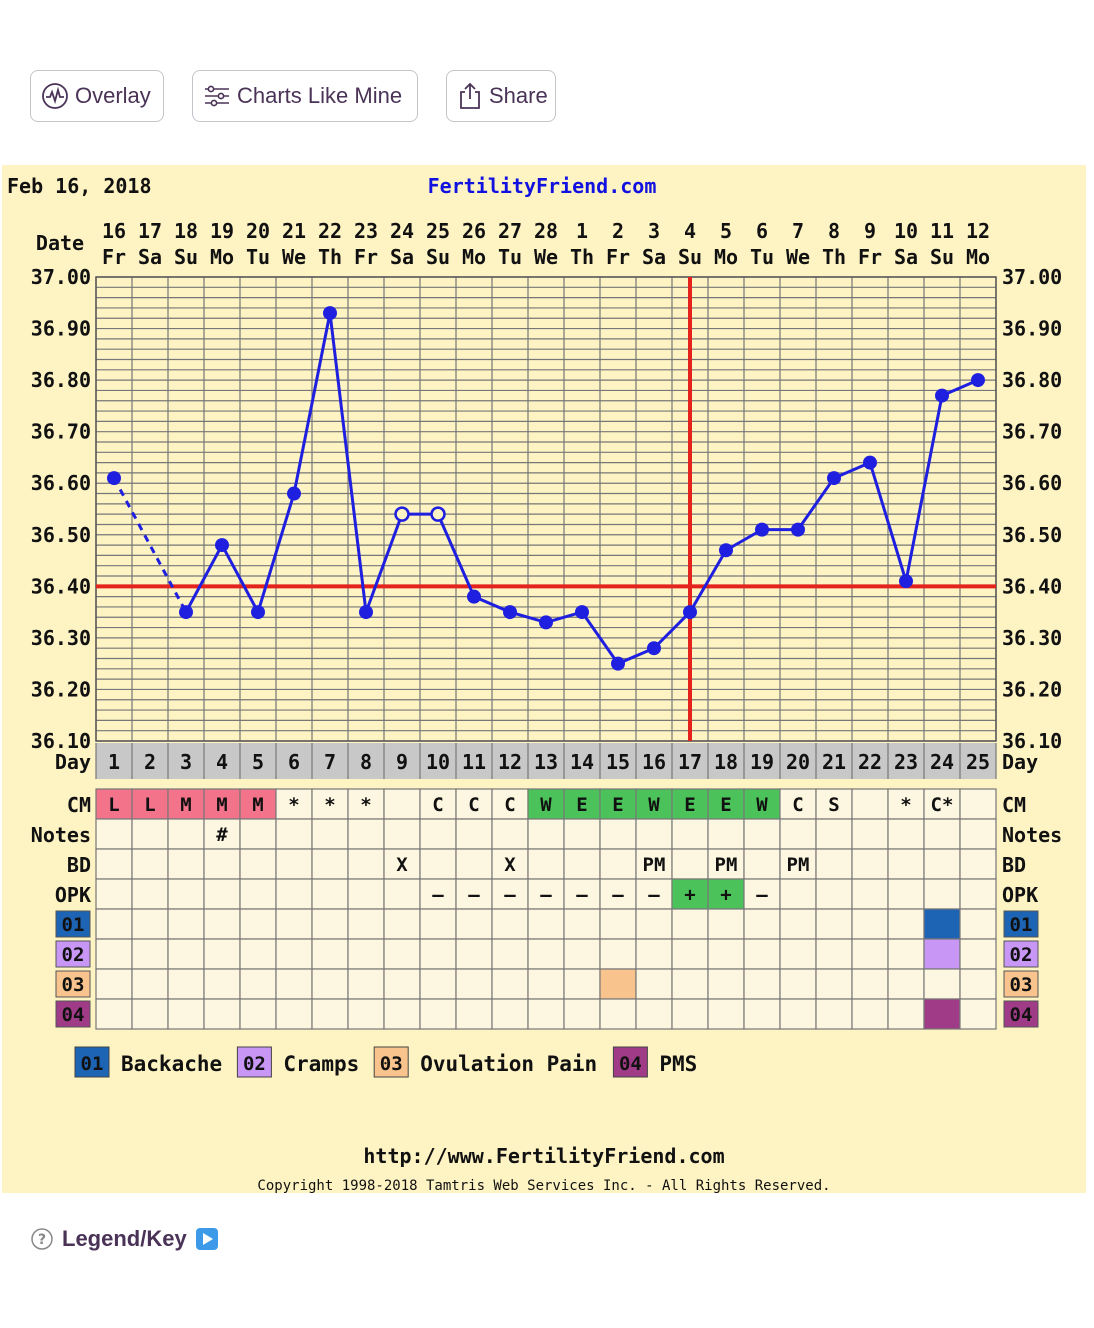  I want to click on y-tick-label-left: 36.50, so click(61, 535).